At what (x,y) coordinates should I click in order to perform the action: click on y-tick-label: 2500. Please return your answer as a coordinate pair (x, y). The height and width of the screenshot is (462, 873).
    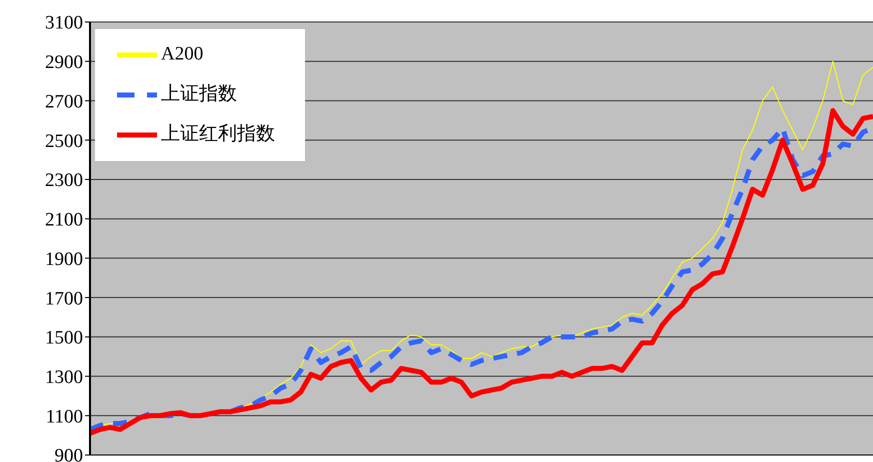
    Looking at the image, I should click on (64, 141).